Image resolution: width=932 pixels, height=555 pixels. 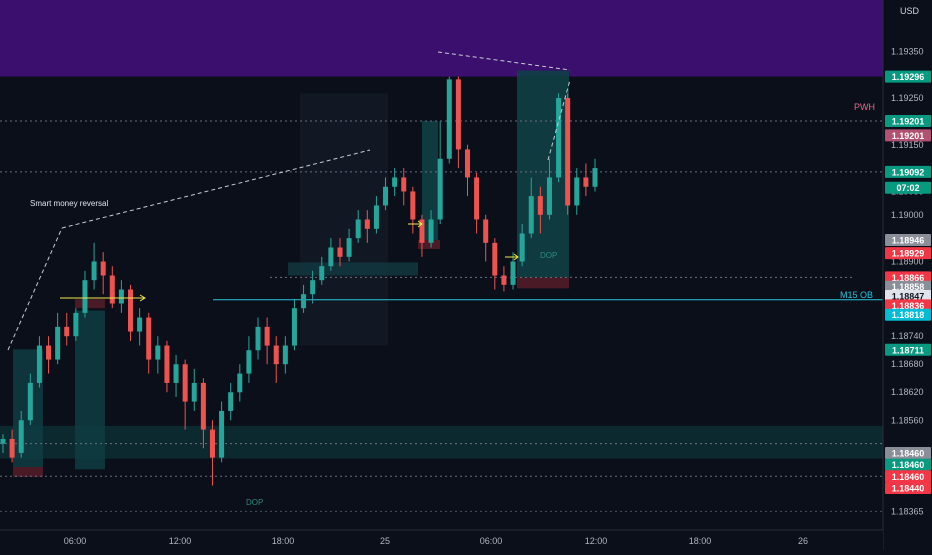 What do you see at coordinates (907, 98) in the screenshot?
I see `y-tick-label-1: 1.19250` at bounding box center [907, 98].